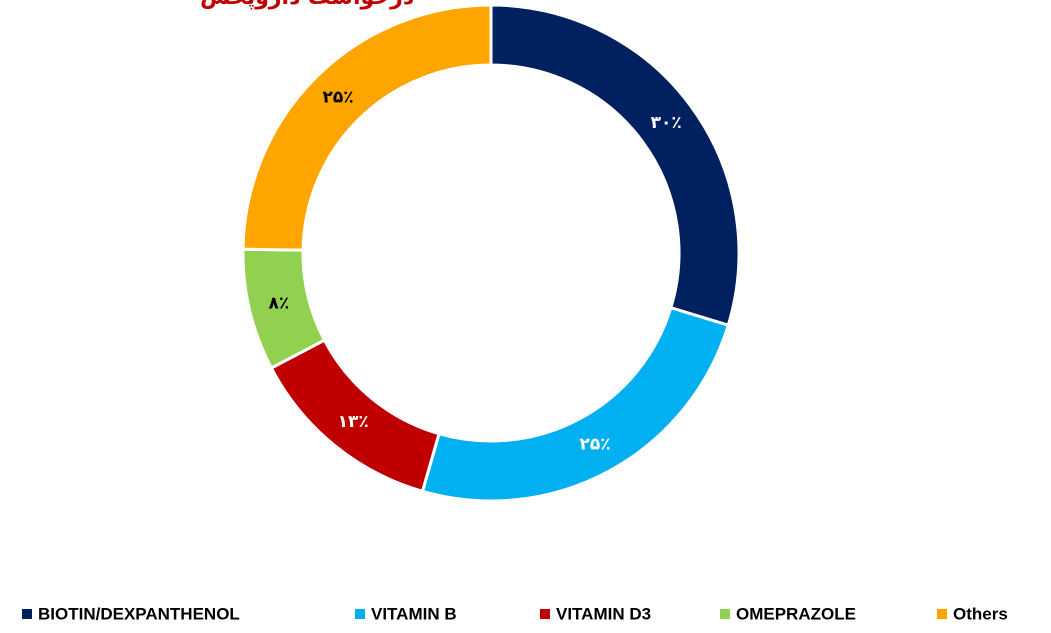 This screenshot has height=633, width=1051. Describe the element at coordinates (414, 613) in the screenshot. I see `legend-label: VITAMIN B` at that location.